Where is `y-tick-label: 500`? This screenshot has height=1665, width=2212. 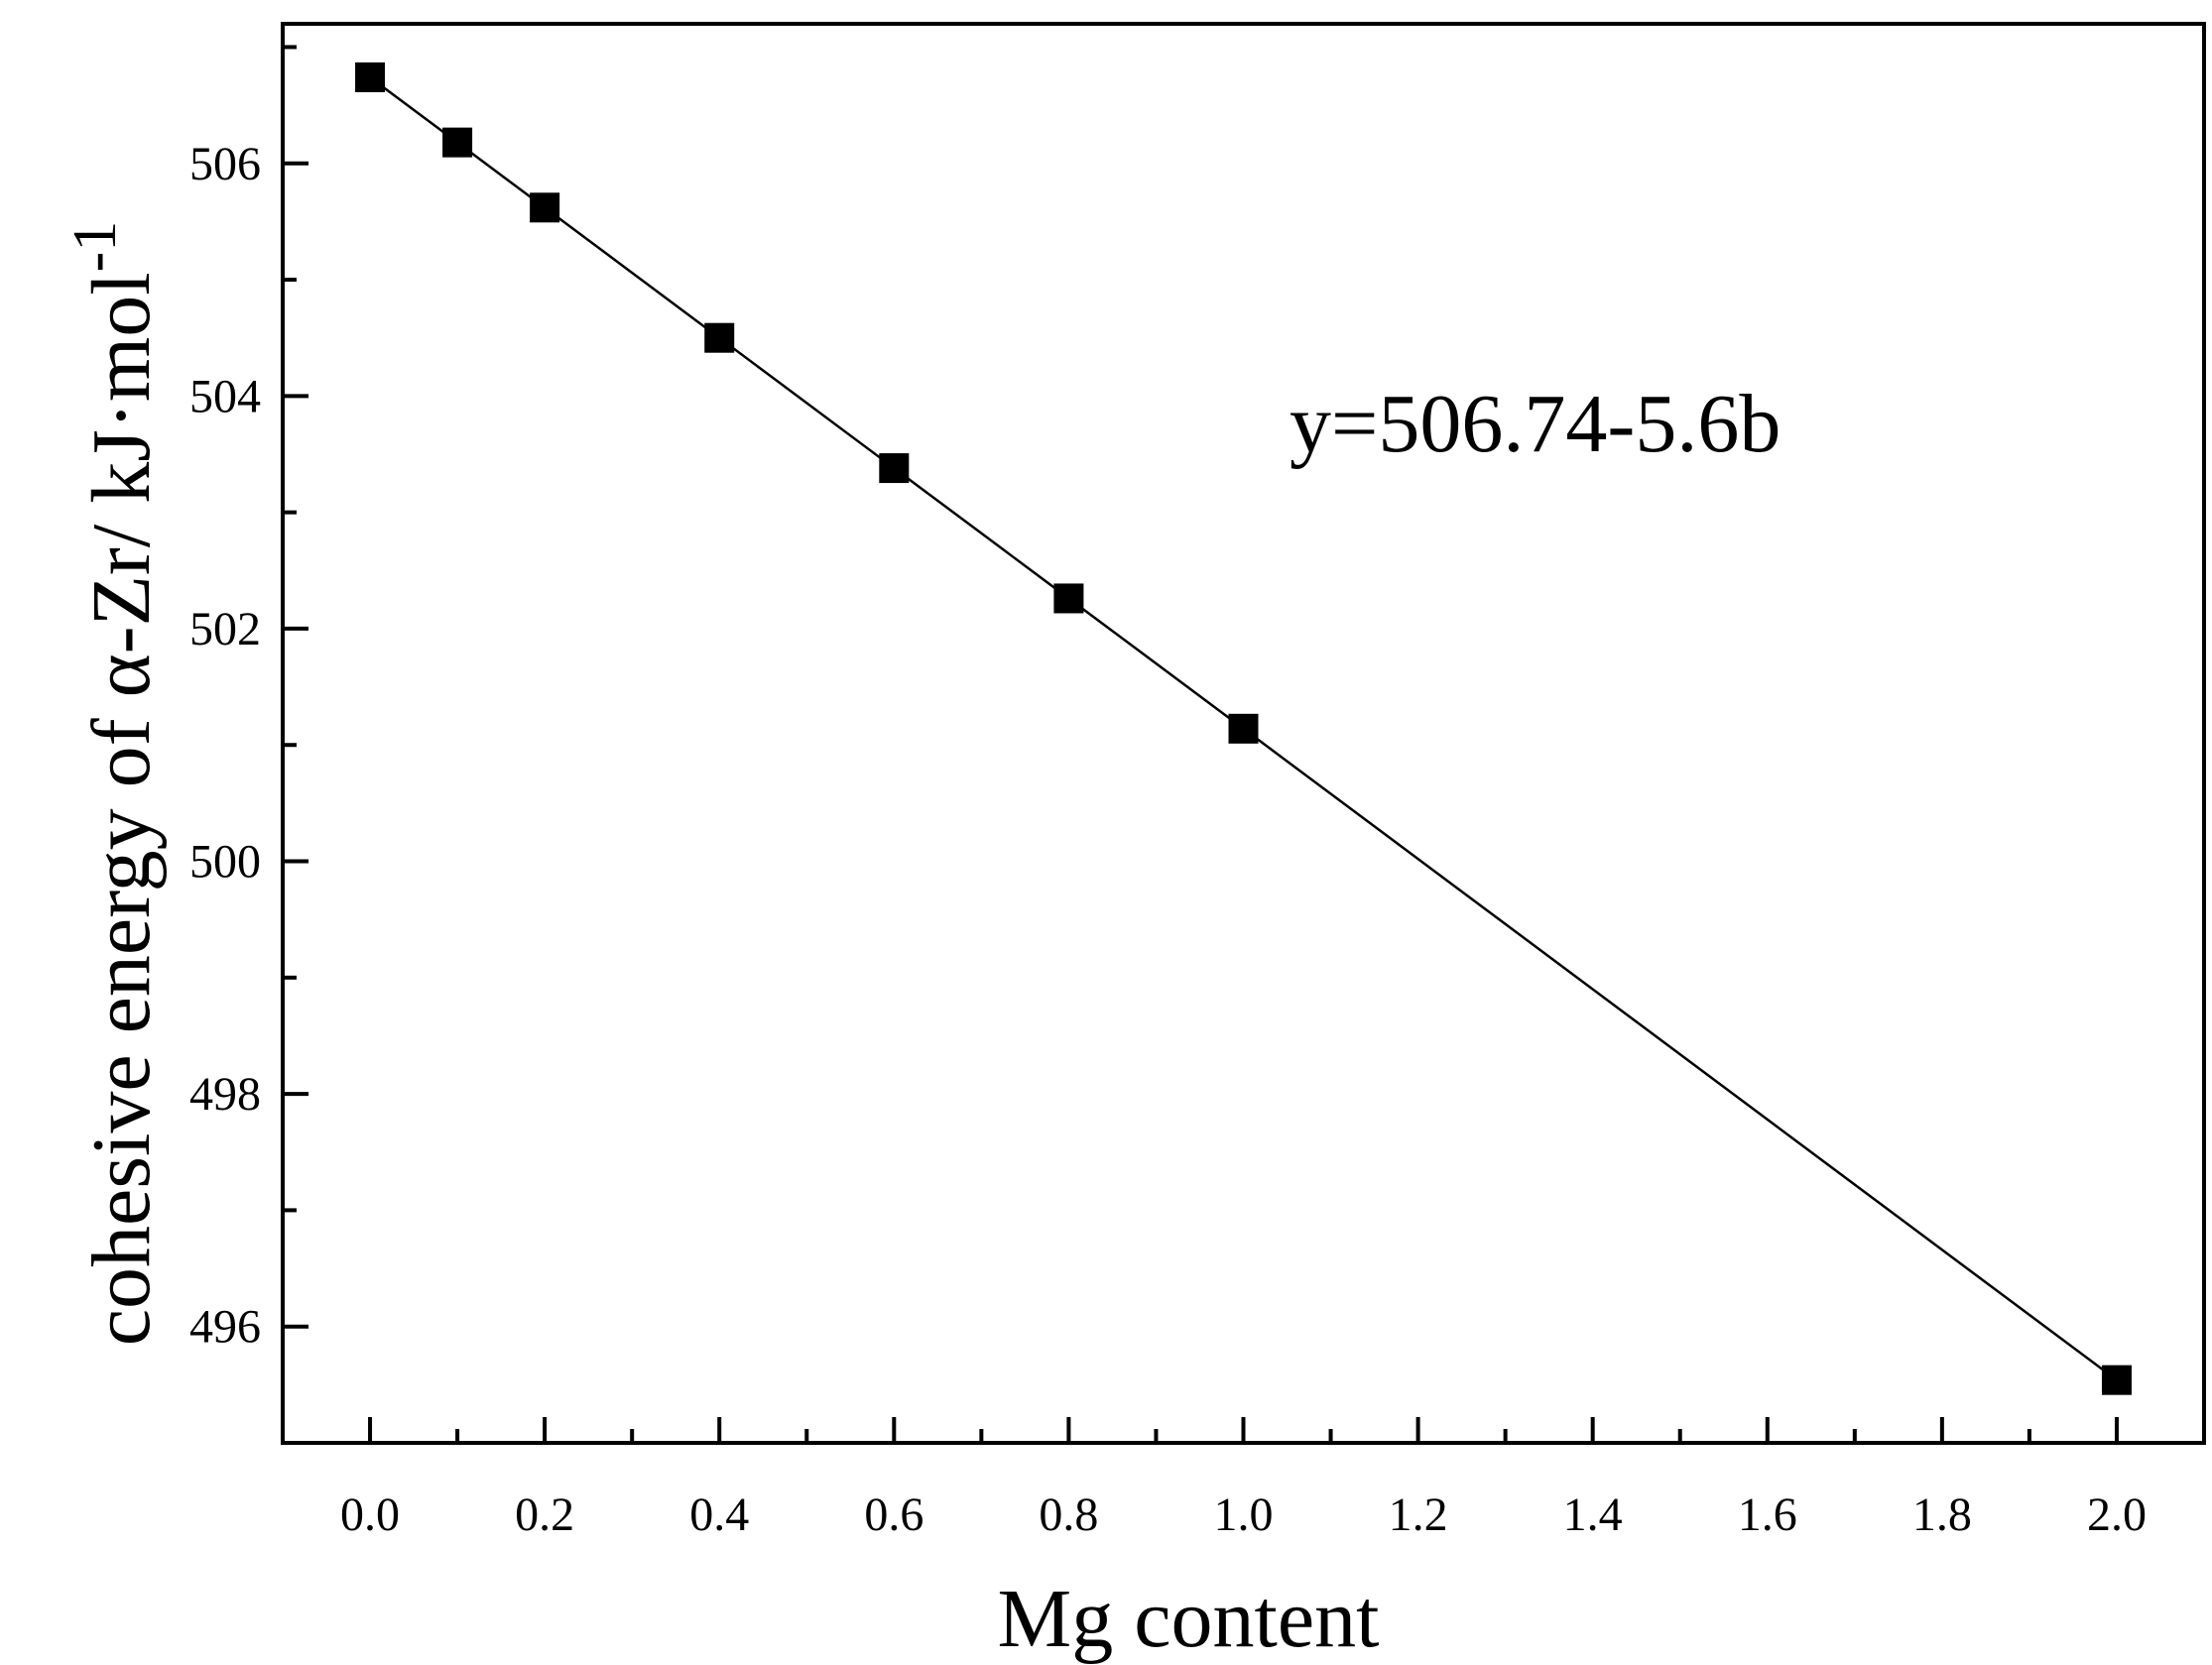 y-tick-label: 500 is located at coordinates (225, 862).